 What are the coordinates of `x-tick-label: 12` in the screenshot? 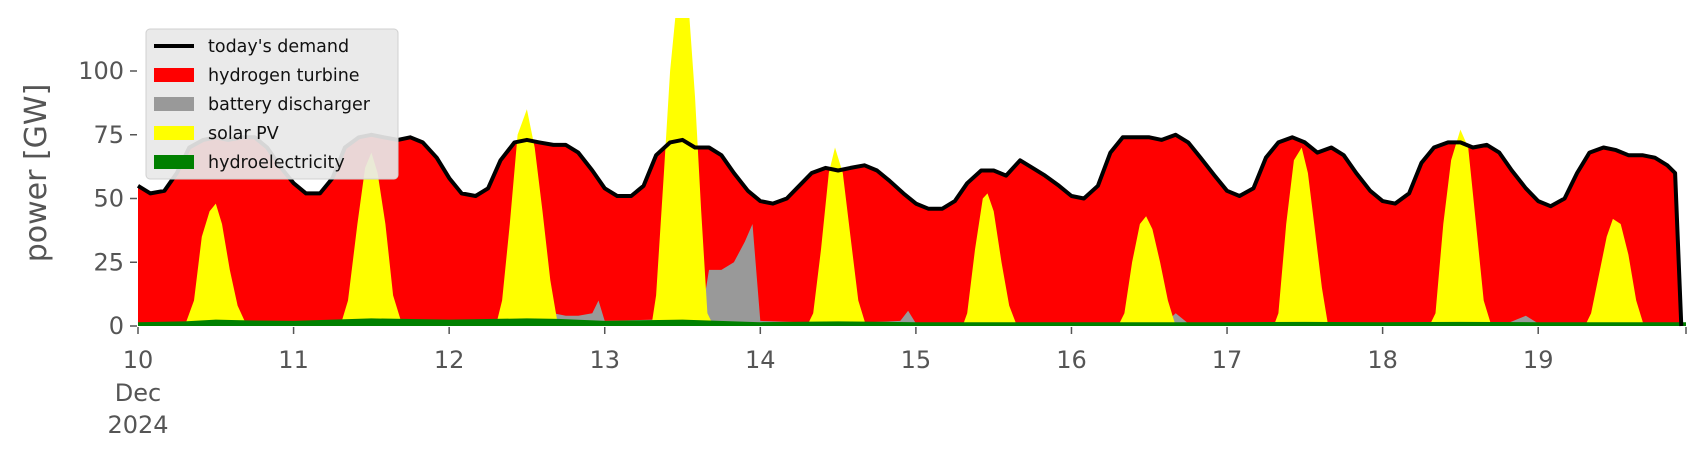 It's located at (449, 360).